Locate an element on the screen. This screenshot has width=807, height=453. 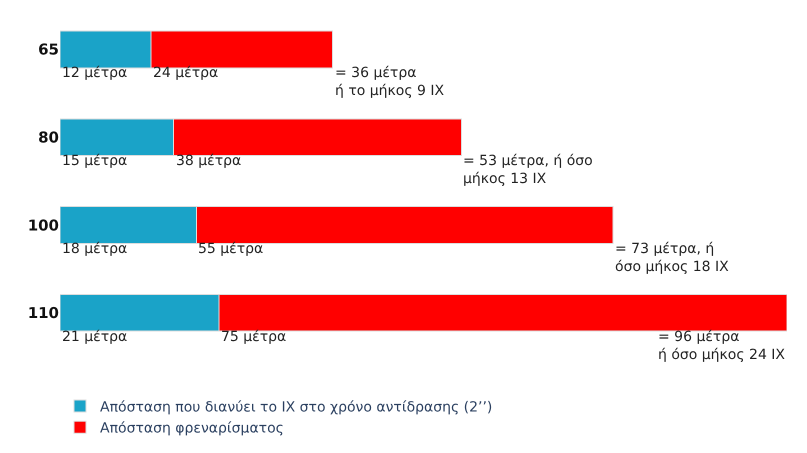
y-tick-label: 80 is located at coordinates (48, 137).